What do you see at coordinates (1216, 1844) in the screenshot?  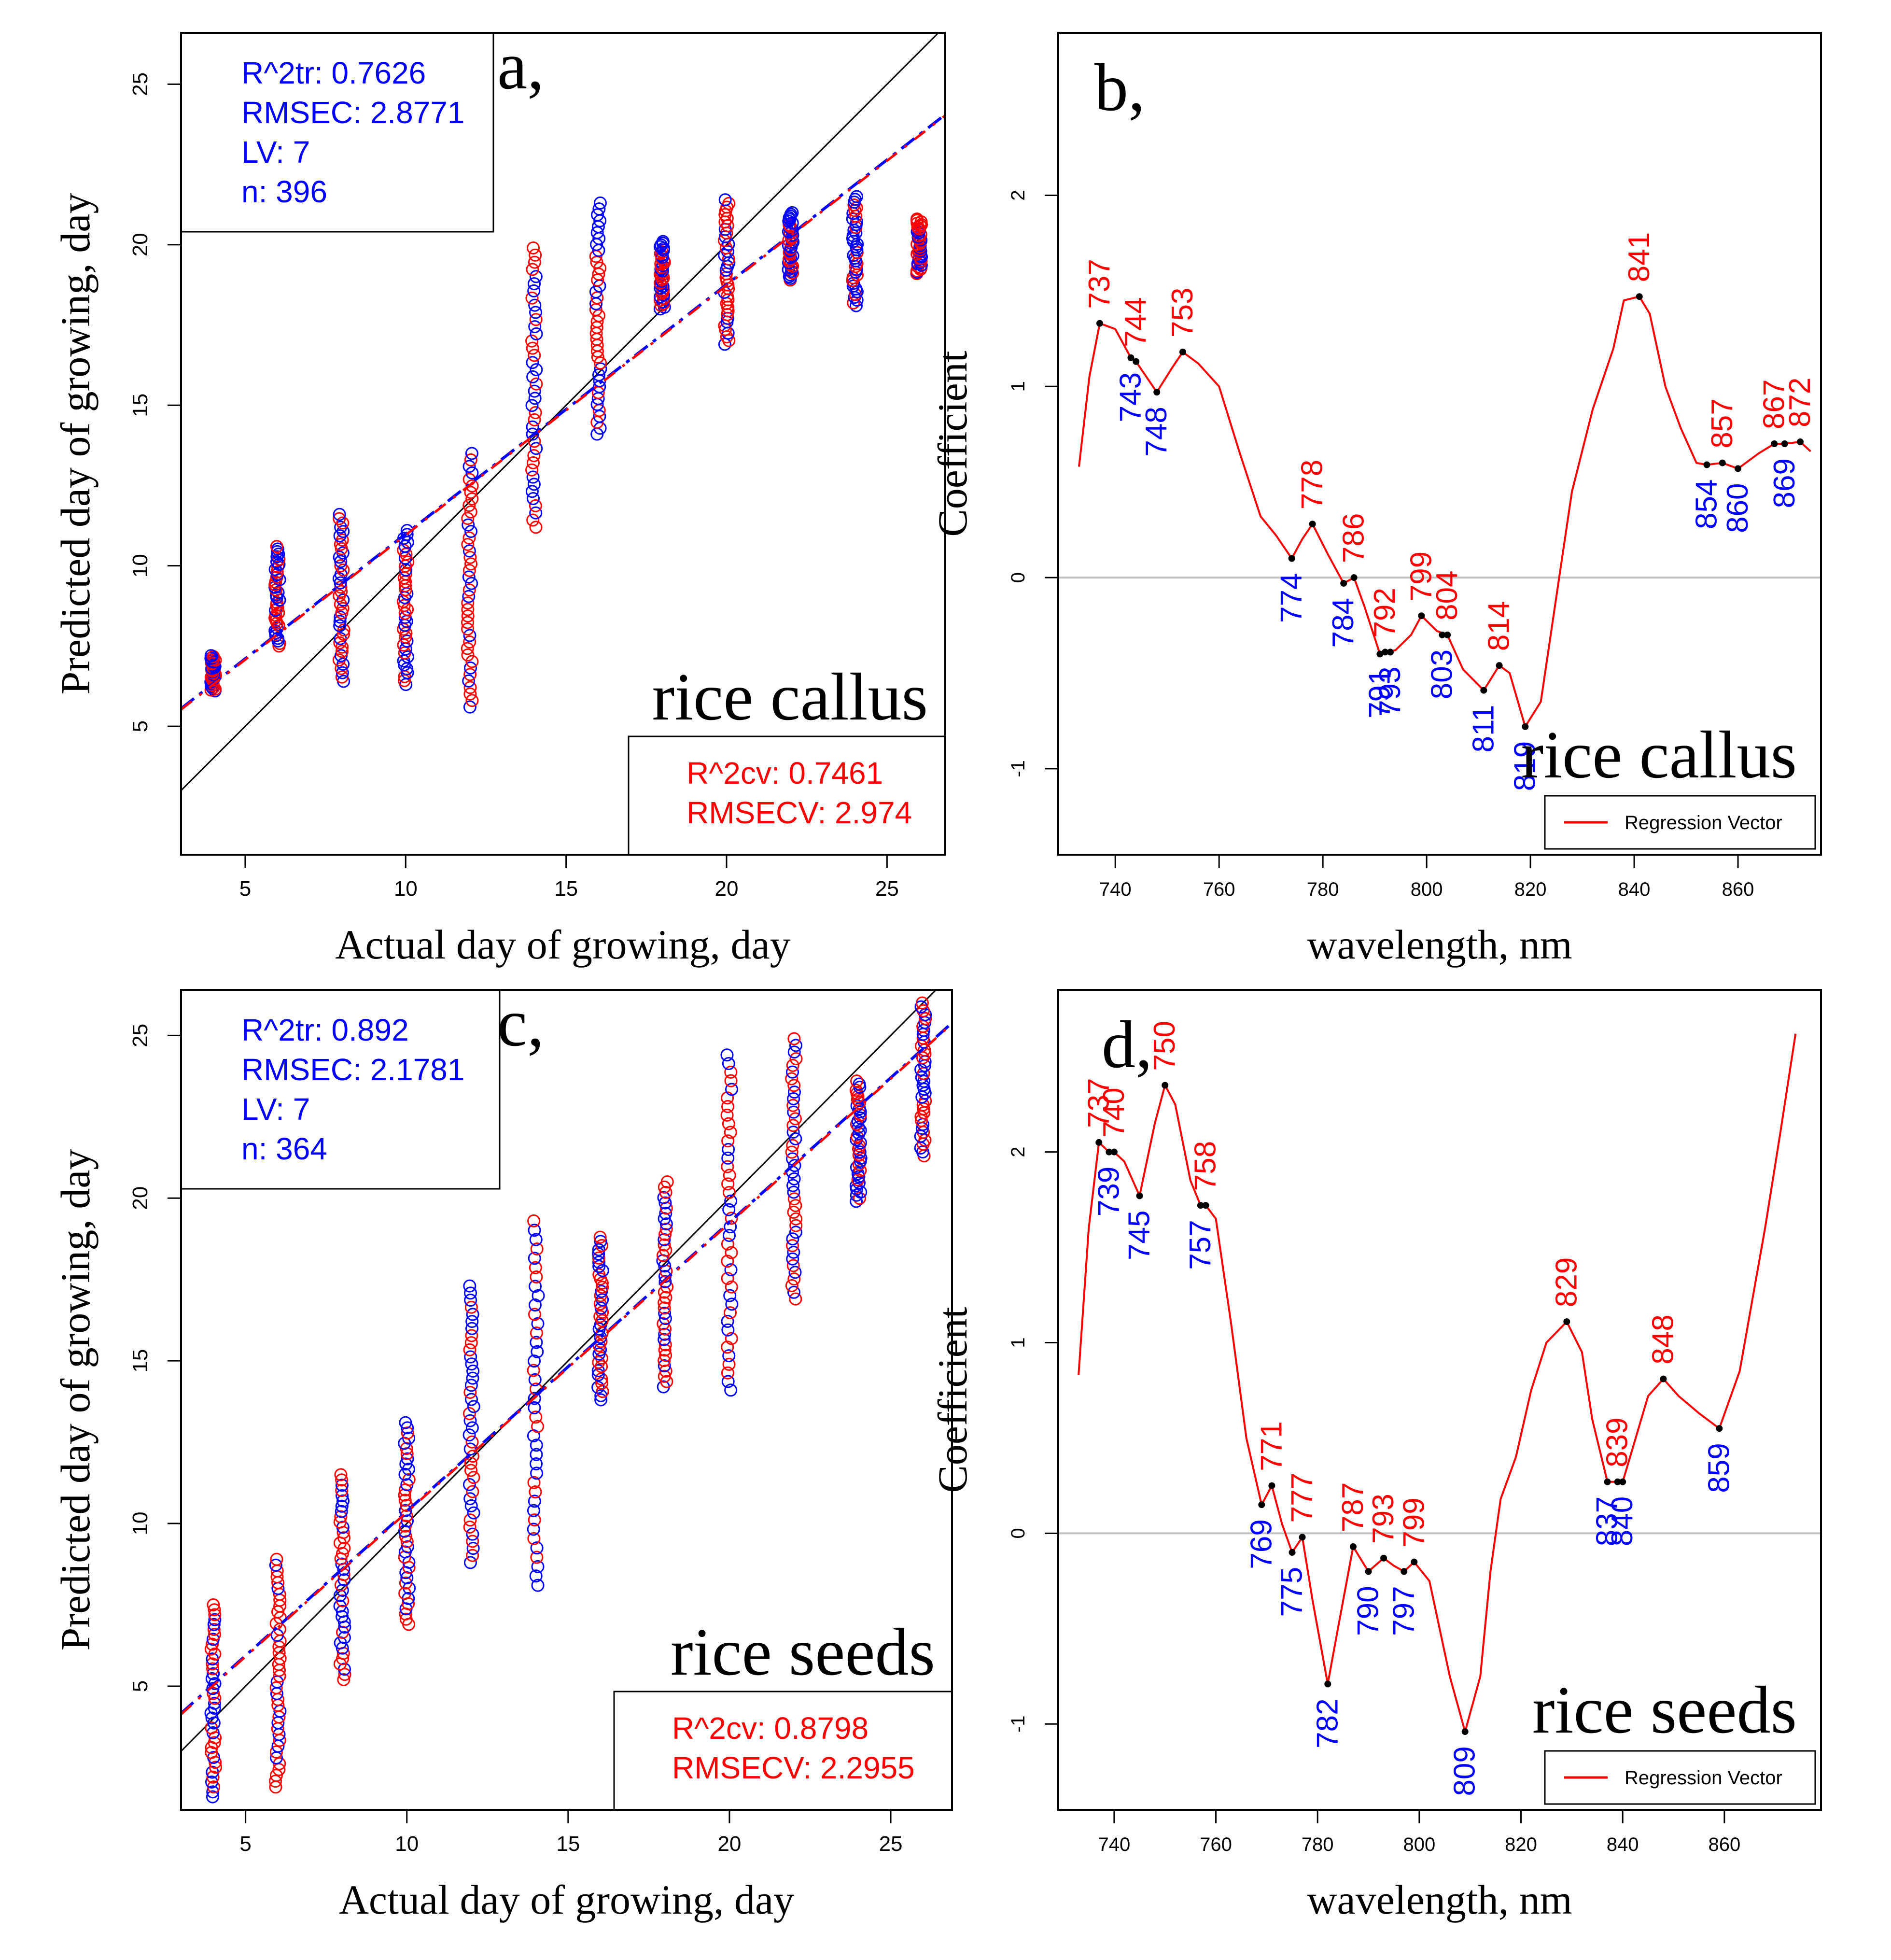 I see `x-tick-label: 760` at bounding box center [1216, 1844].